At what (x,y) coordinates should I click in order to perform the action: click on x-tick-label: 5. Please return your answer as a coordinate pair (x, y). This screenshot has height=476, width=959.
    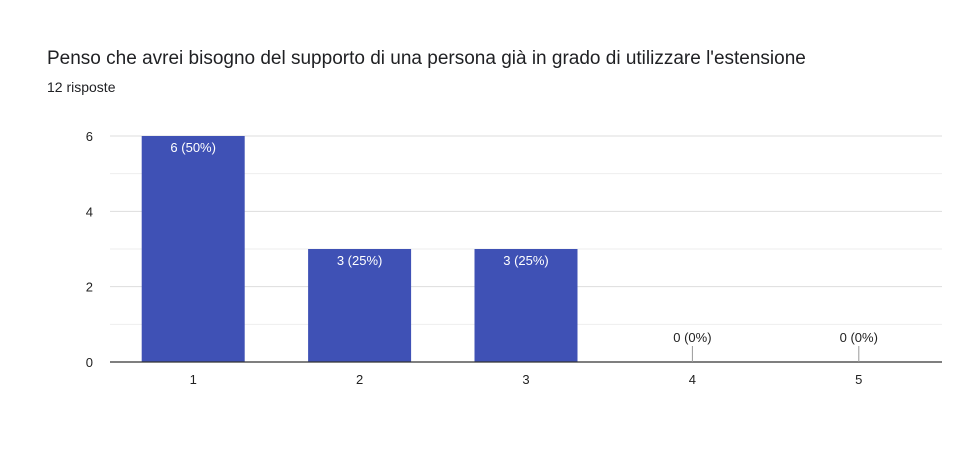
    Looking at the image, I should click on (858, 379).